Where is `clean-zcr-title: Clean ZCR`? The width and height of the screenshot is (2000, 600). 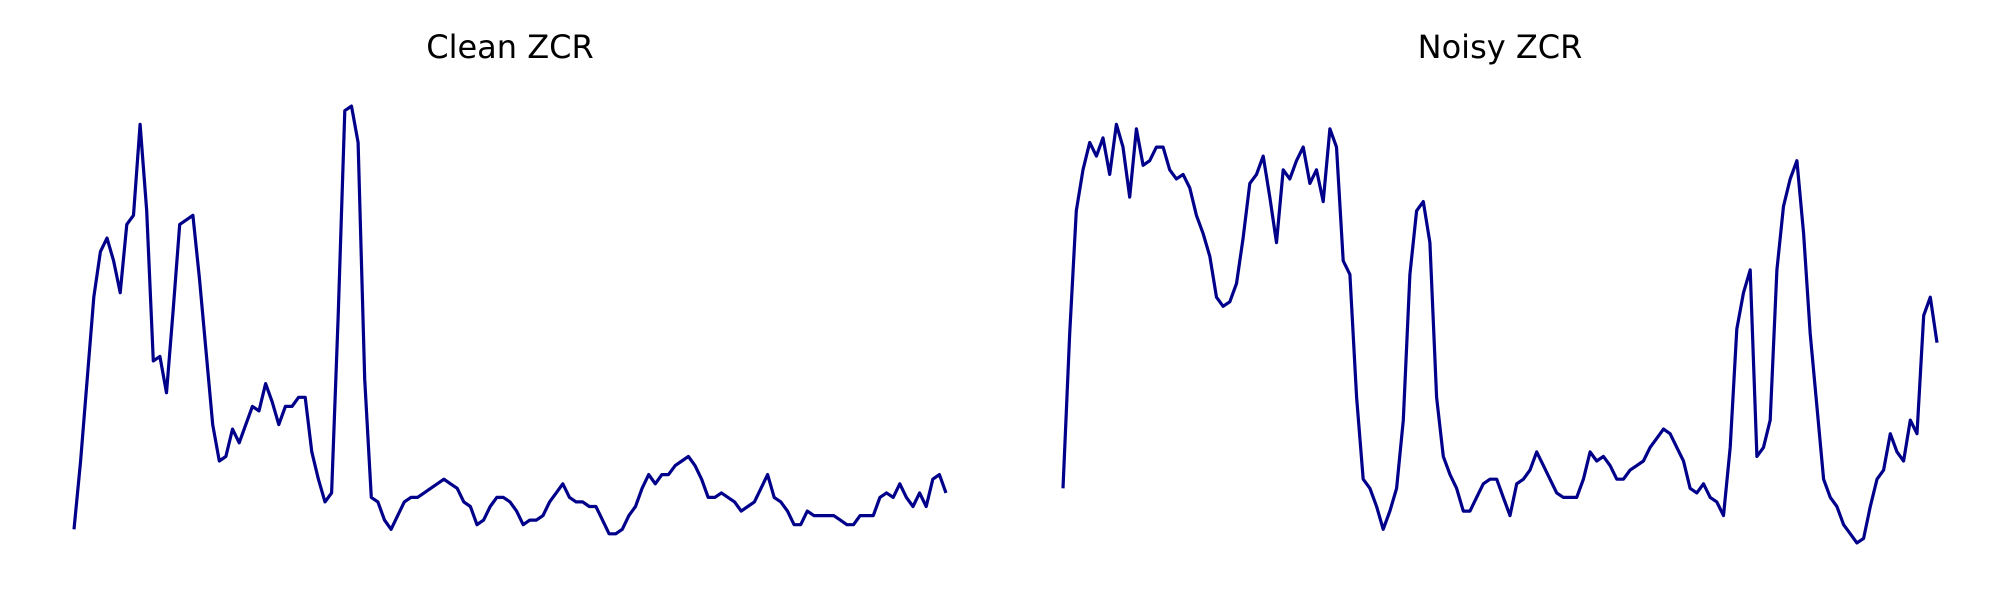
clean-zcr-title: Clean ZCR is located at coordinates (509, 47).